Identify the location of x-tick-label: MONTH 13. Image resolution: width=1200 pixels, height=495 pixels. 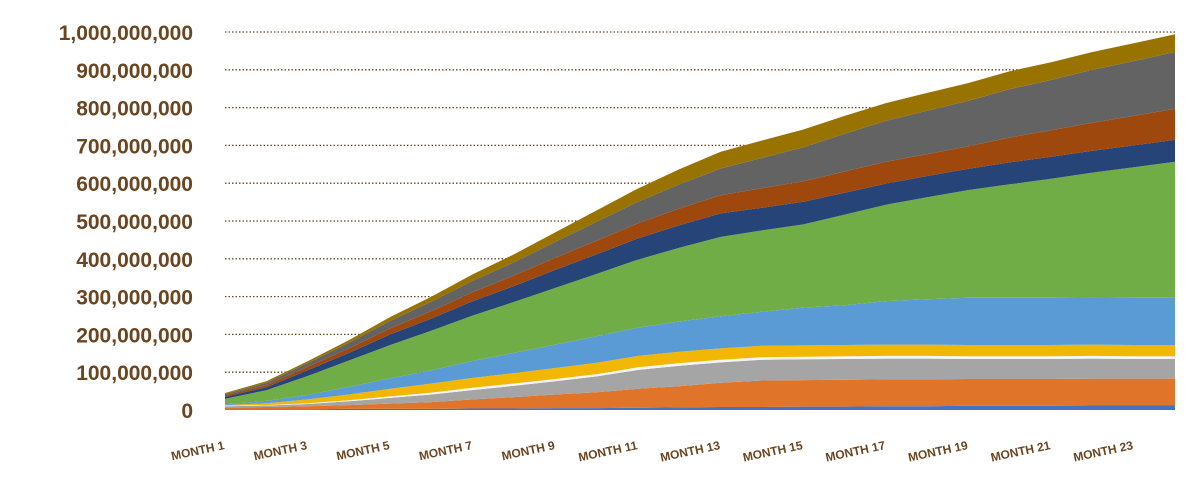
(690, 451).